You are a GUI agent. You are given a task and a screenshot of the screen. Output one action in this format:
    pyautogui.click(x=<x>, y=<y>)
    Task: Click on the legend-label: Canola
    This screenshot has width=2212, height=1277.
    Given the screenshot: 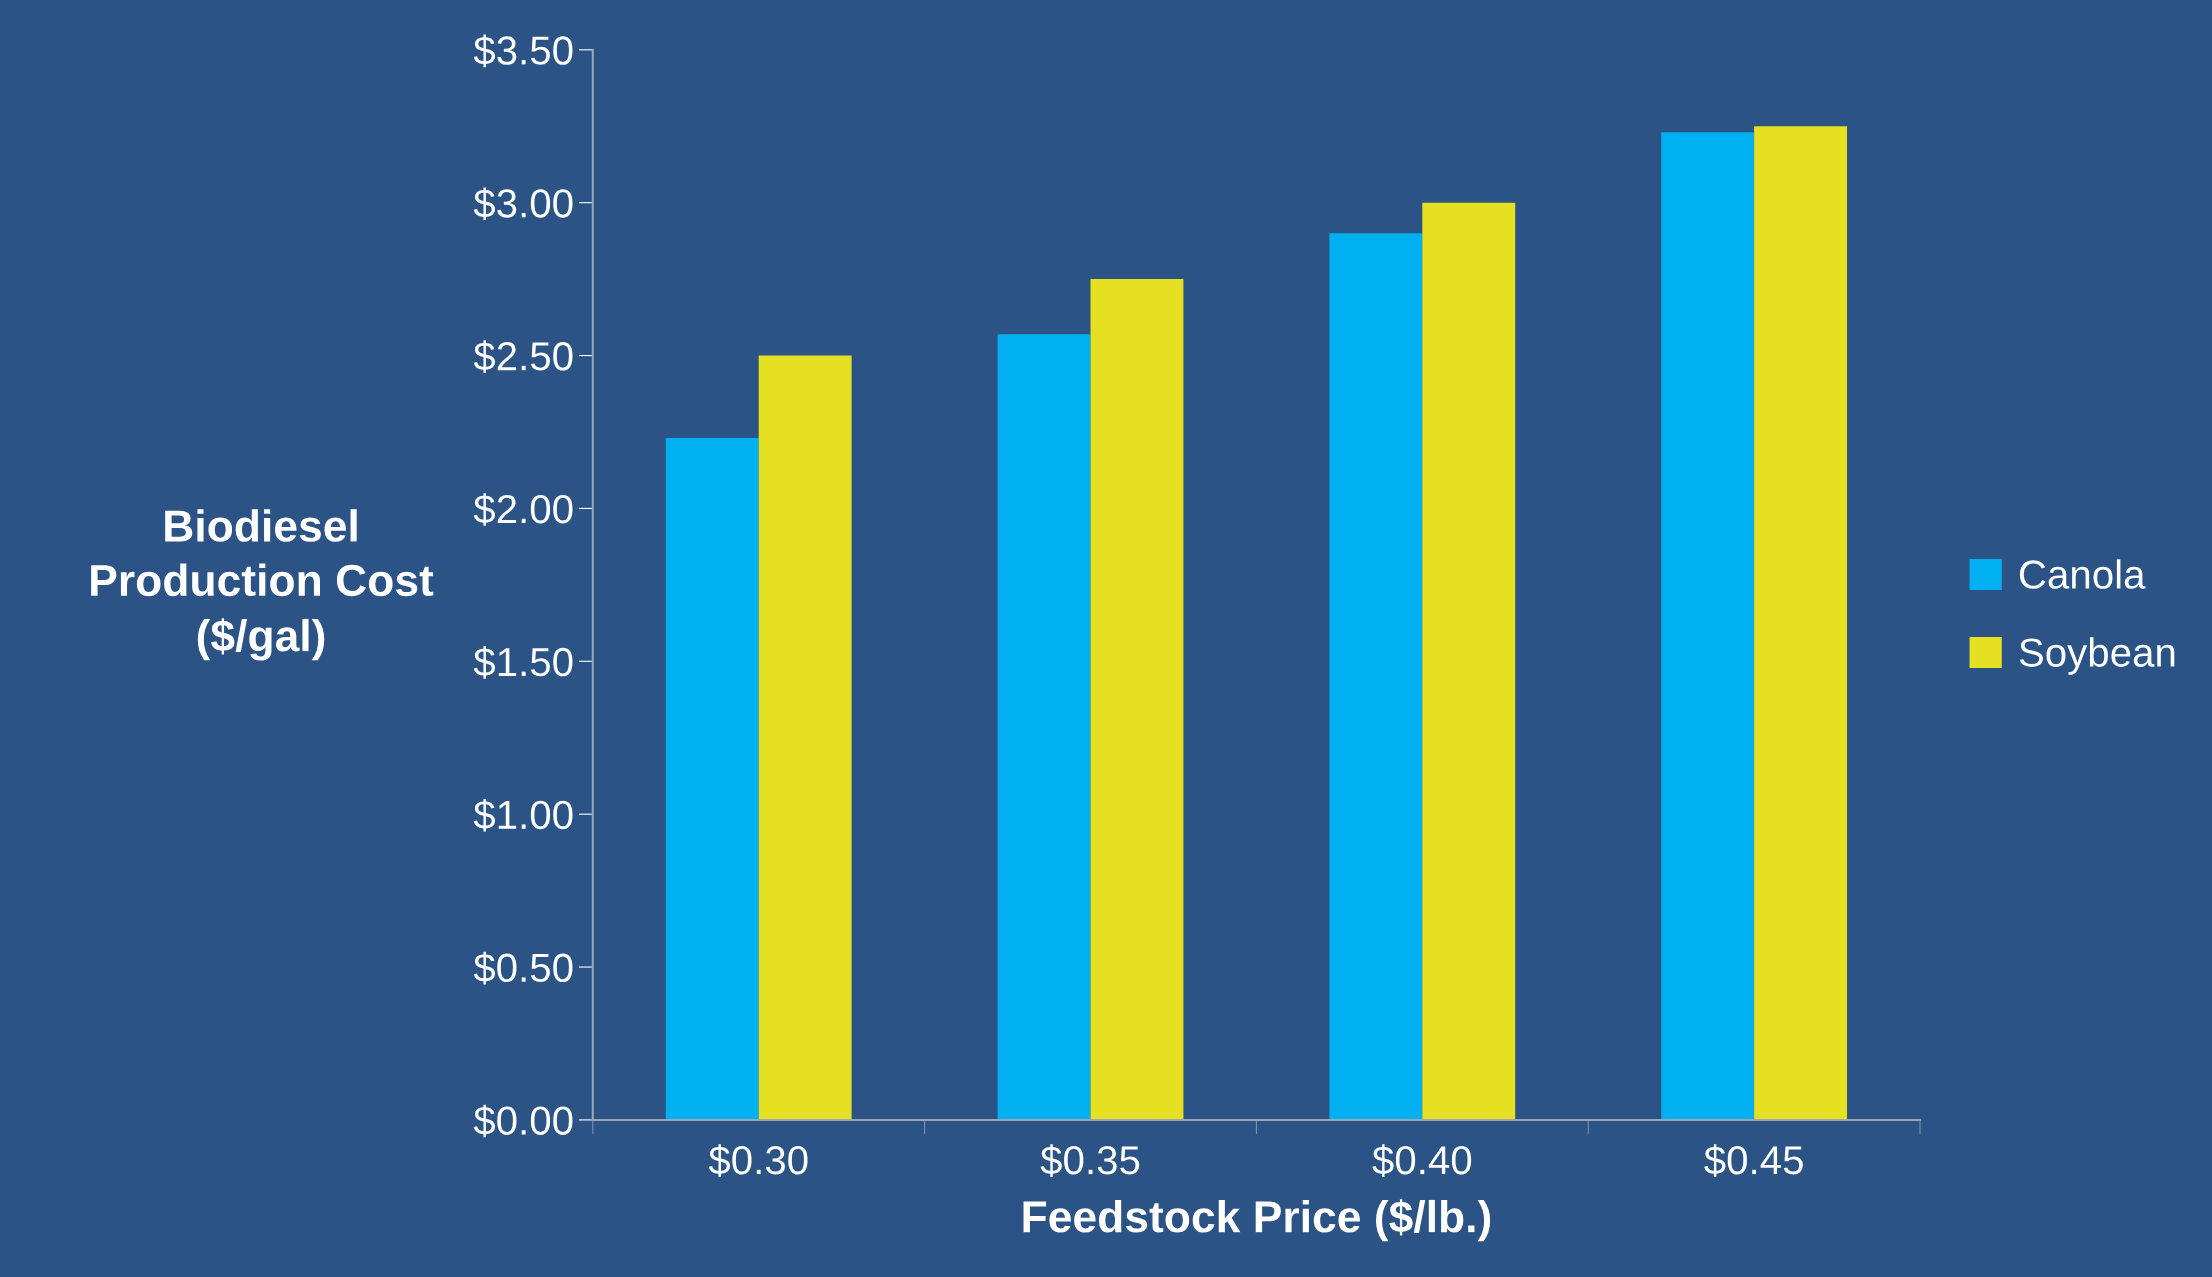 What is the action you would take?
    pyautogui.click(x=2082, y=574)
    